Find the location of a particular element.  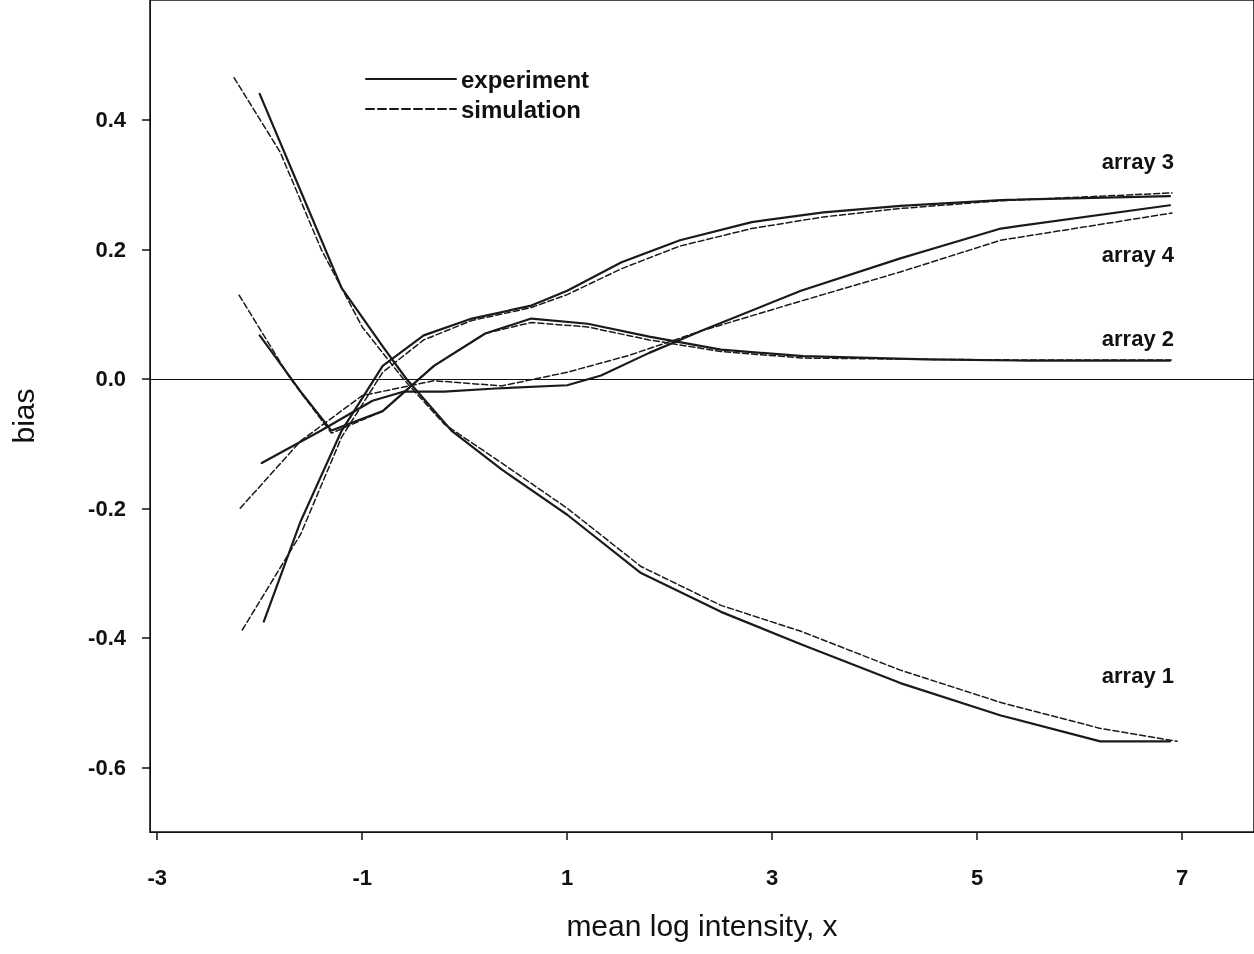

annotation: array 3 is located at coordinates (1138, 161).